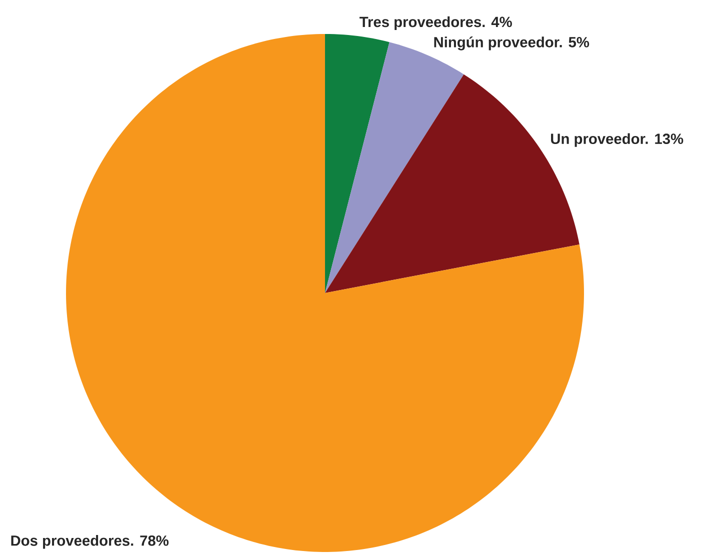 The image size is (715, 554). What do you see at coordinates (512, 43) in the screenshot?
I see `slice-label: Ningún proveedor. 5%` at bounding box center [512, 43].